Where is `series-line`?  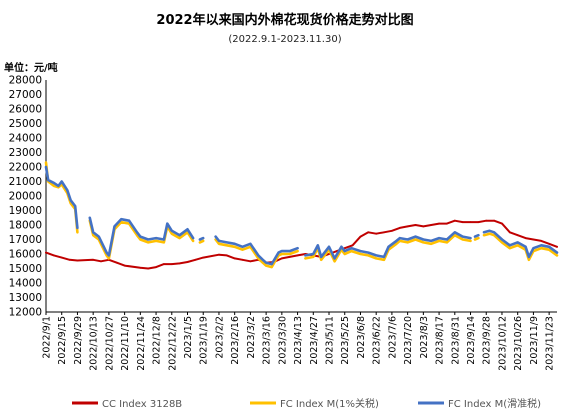 series-line is located at coordinates (301, 244).